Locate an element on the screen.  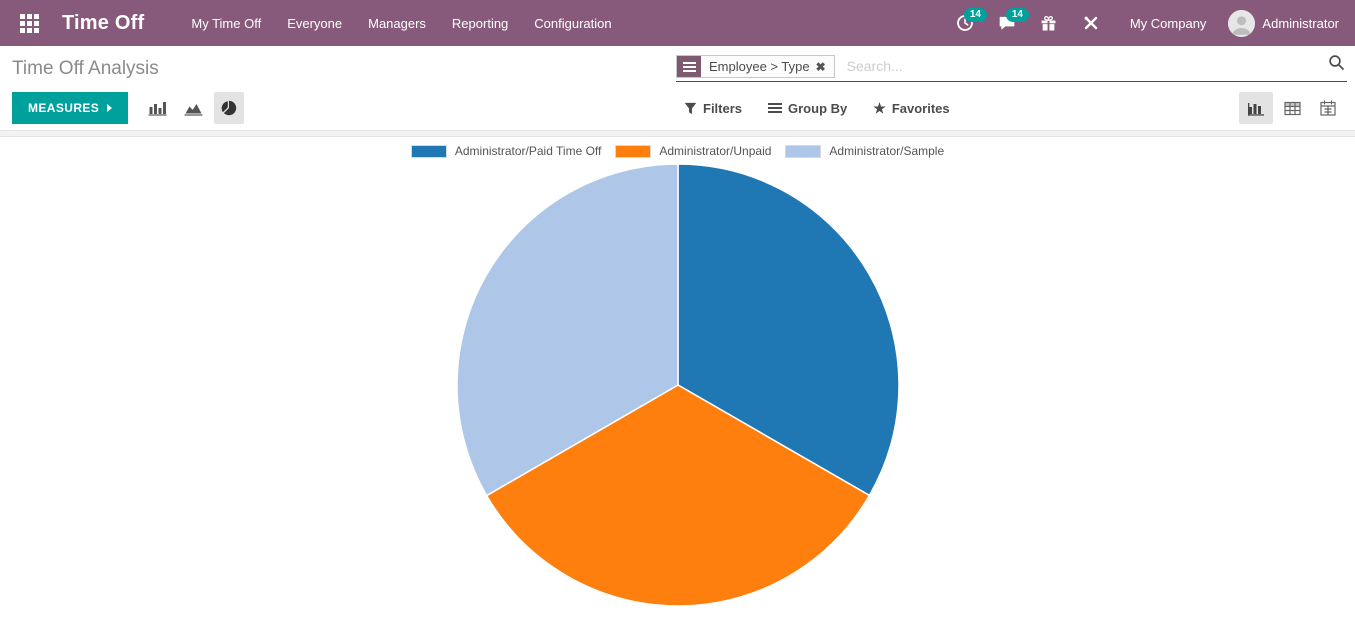
group-by-menu: Group By is located at coordinates (807, 108).